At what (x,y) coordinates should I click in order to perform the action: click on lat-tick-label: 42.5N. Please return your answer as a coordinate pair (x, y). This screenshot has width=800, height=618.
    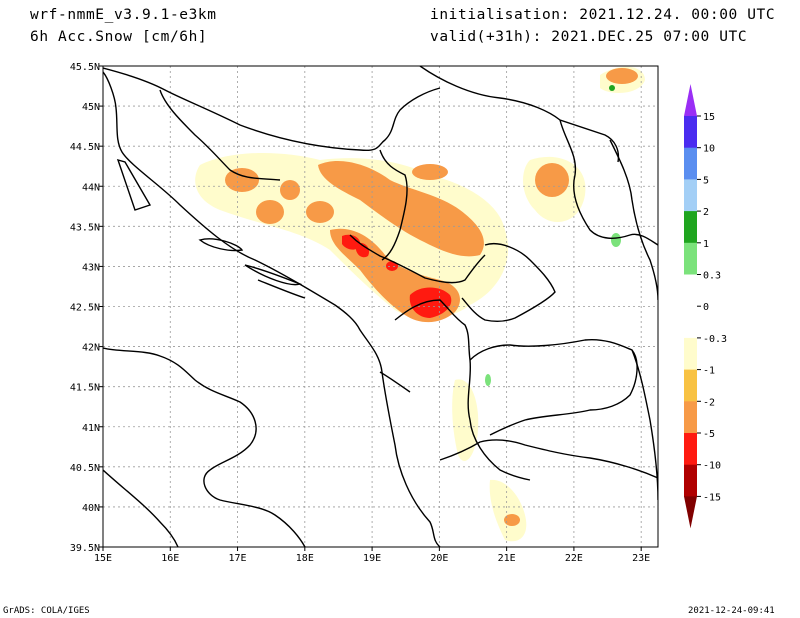
    Looking at the image, I should click on (85, 308).